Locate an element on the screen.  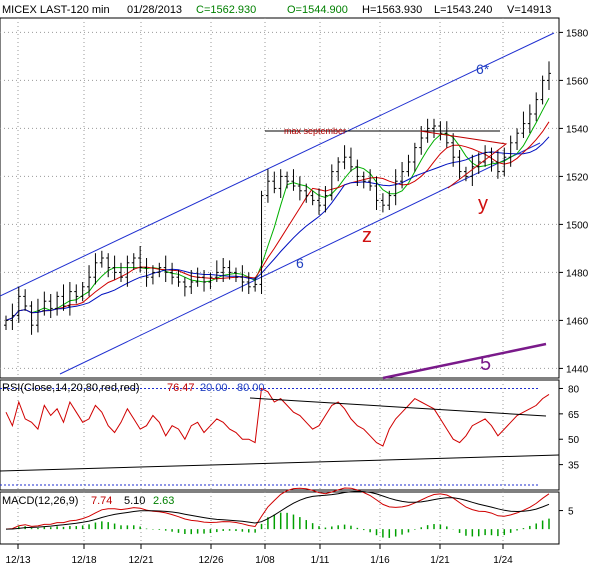
rsi-high-level: 80.00 is located at coordinates (251, 388).